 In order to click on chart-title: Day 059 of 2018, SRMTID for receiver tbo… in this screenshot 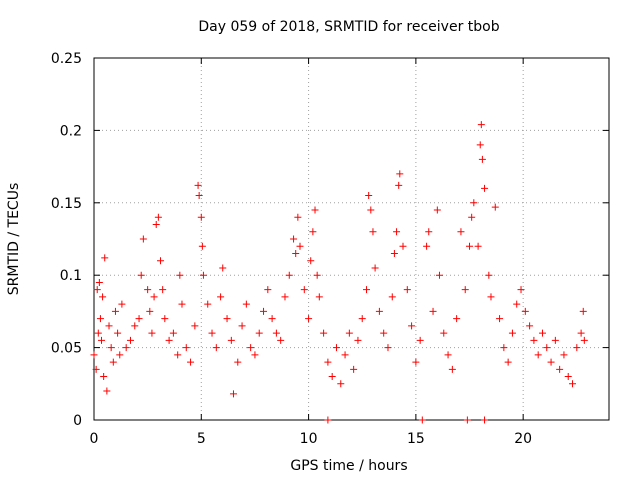, I will do `click(348, 27)`.